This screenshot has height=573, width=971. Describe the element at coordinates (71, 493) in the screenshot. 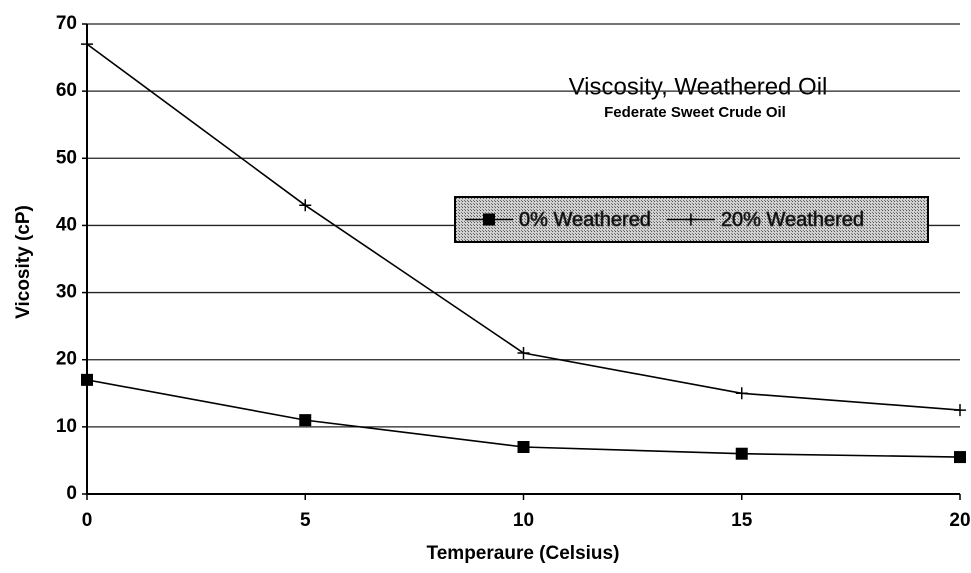

I see `y-tick-label: 0` at that location.